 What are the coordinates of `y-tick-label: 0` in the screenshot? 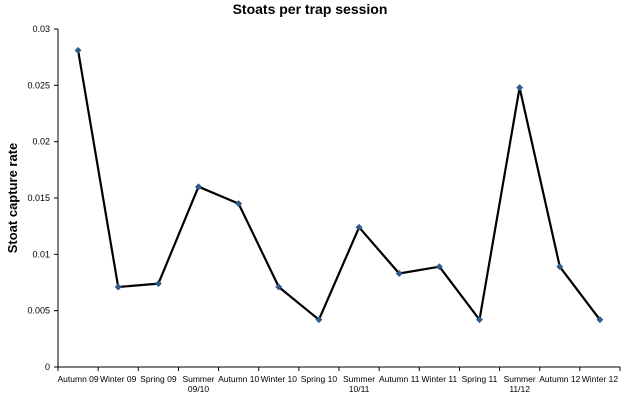 It's located at (47, 367).